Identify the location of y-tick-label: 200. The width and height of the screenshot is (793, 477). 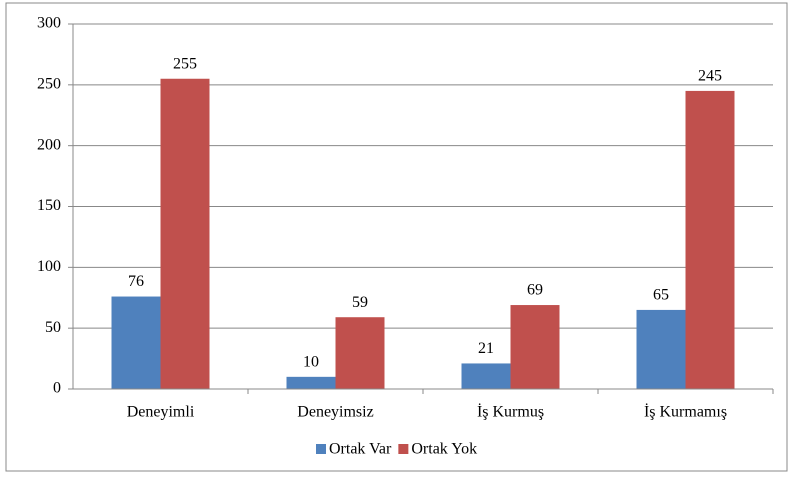
(49, 144).